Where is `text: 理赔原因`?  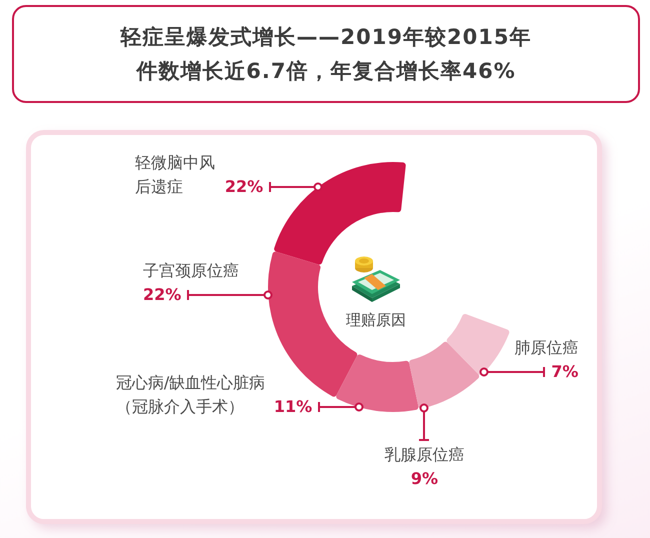
text: 理赔原因 is located at coordinates (376, 320).